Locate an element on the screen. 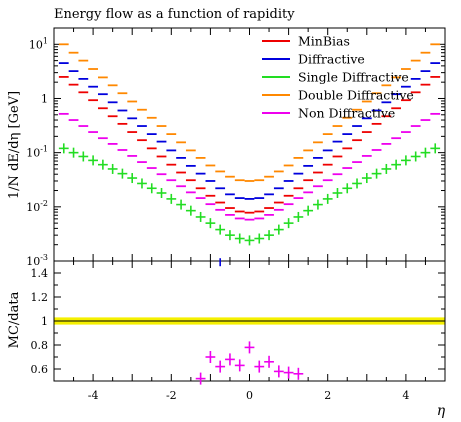 This screenshot has width=461, height=422. legend-item: Single Diffractive is located at coordinates (335, 77).